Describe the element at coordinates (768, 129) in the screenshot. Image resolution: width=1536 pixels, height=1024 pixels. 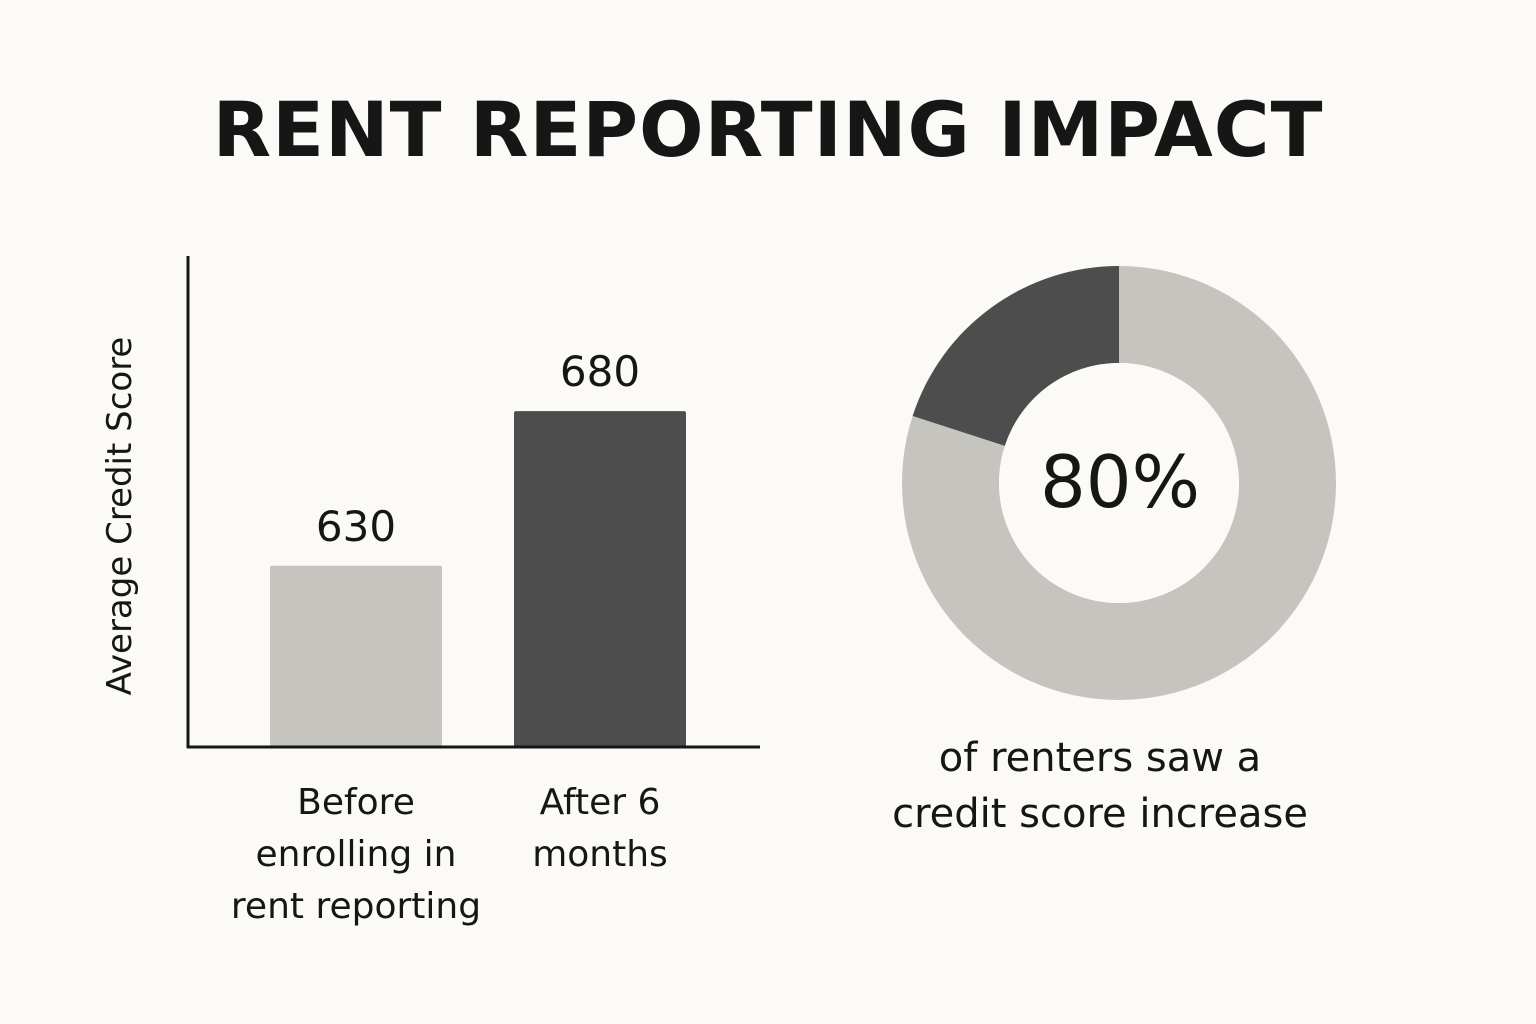
I see `chart-title: RENT REPORTING IMPACT` at that location.